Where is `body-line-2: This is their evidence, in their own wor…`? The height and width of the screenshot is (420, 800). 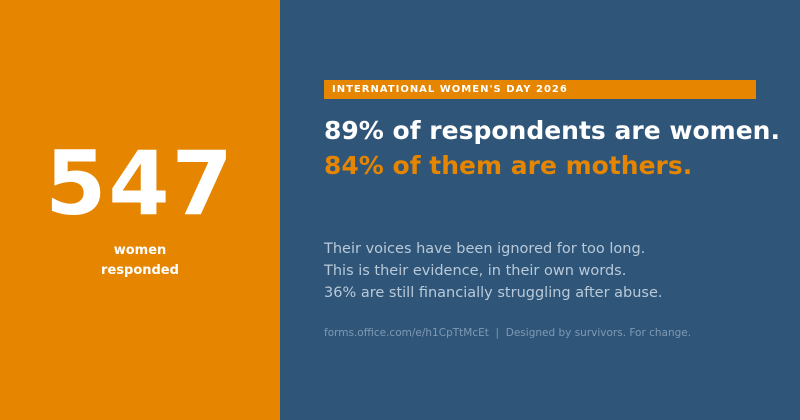
body-line-2: This is their evidence, in their own wor… is located at coordinates (475, 271).